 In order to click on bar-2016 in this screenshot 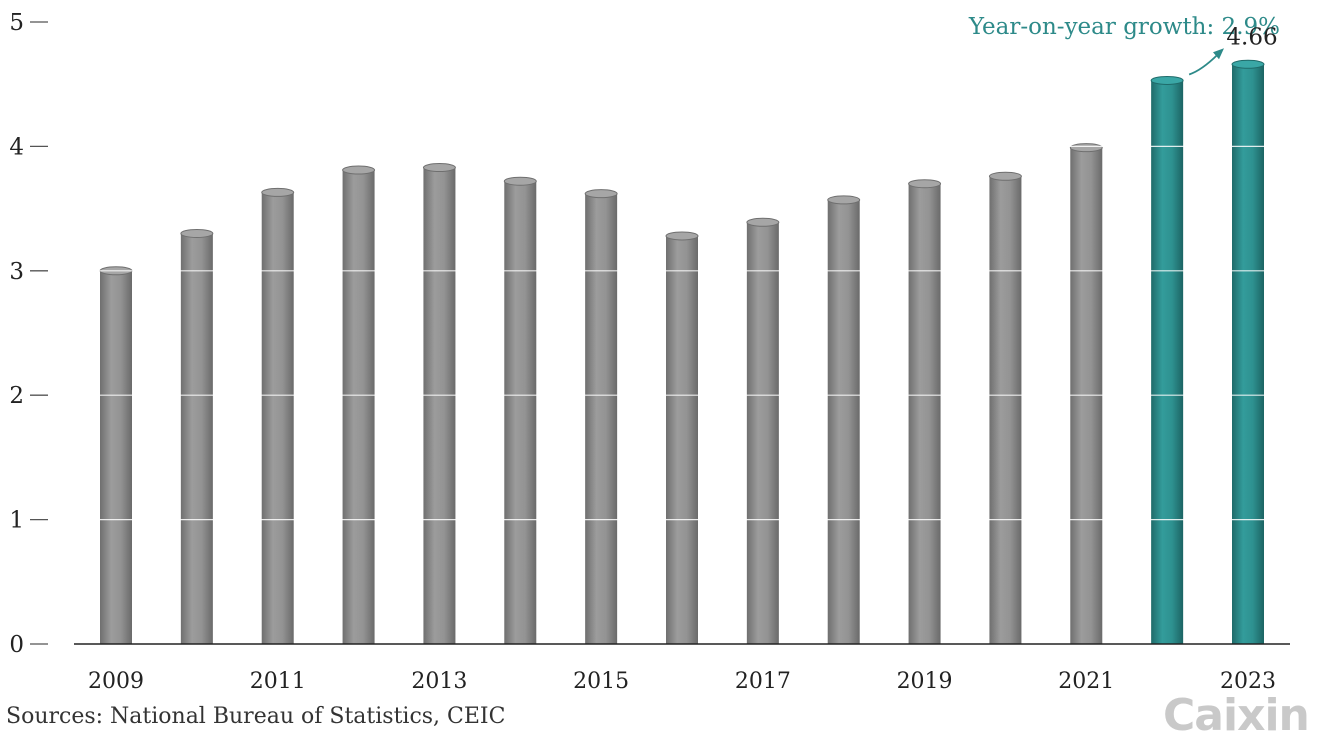, I will do `click(682, 437)`.